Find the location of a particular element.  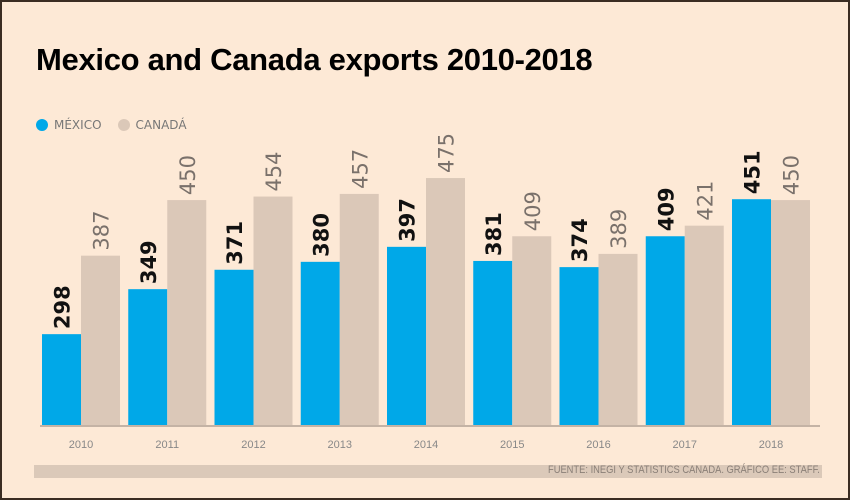

legend-item-canada: CANADÁ is located at coordinates (152, 125).